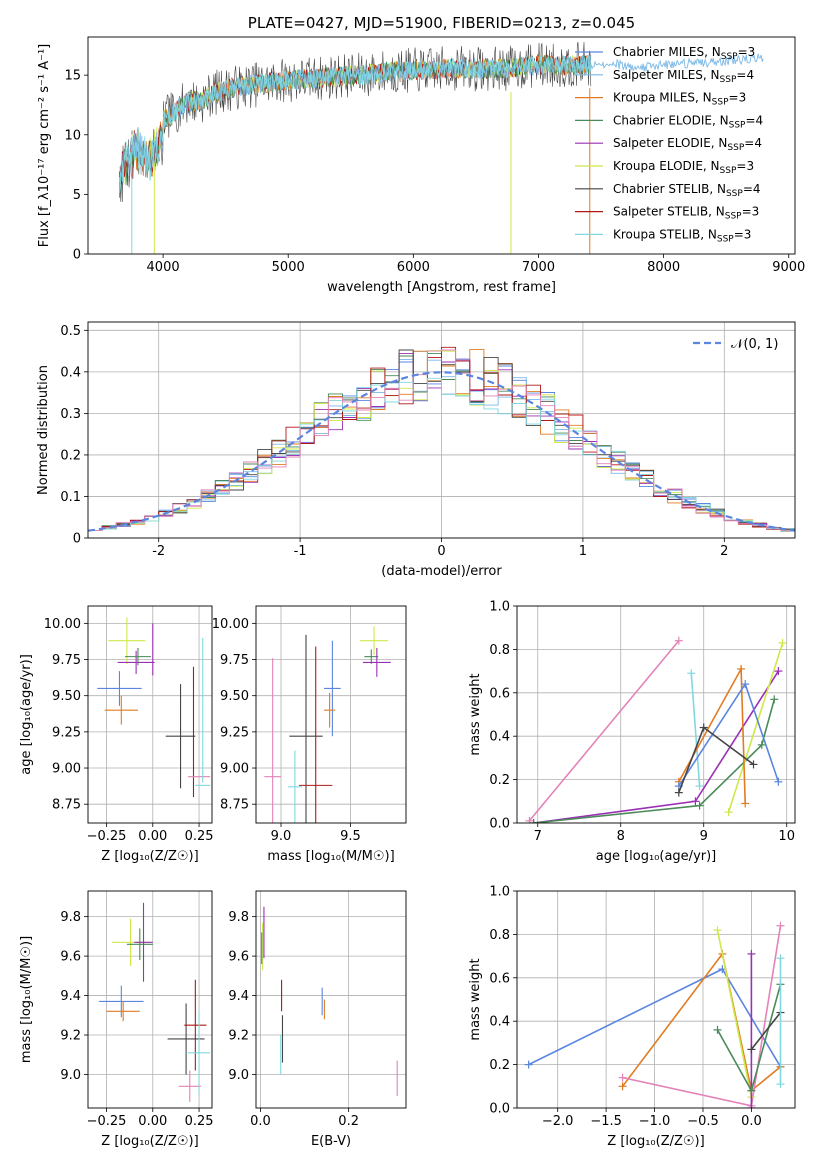 The width and height of the screenshot is (819, 1170). What do you see at coordinates (686, 213) in the screenshot?
I see `legend-label: Salpeter STELIB, NSSP=3` at bounding box center [686, 213].